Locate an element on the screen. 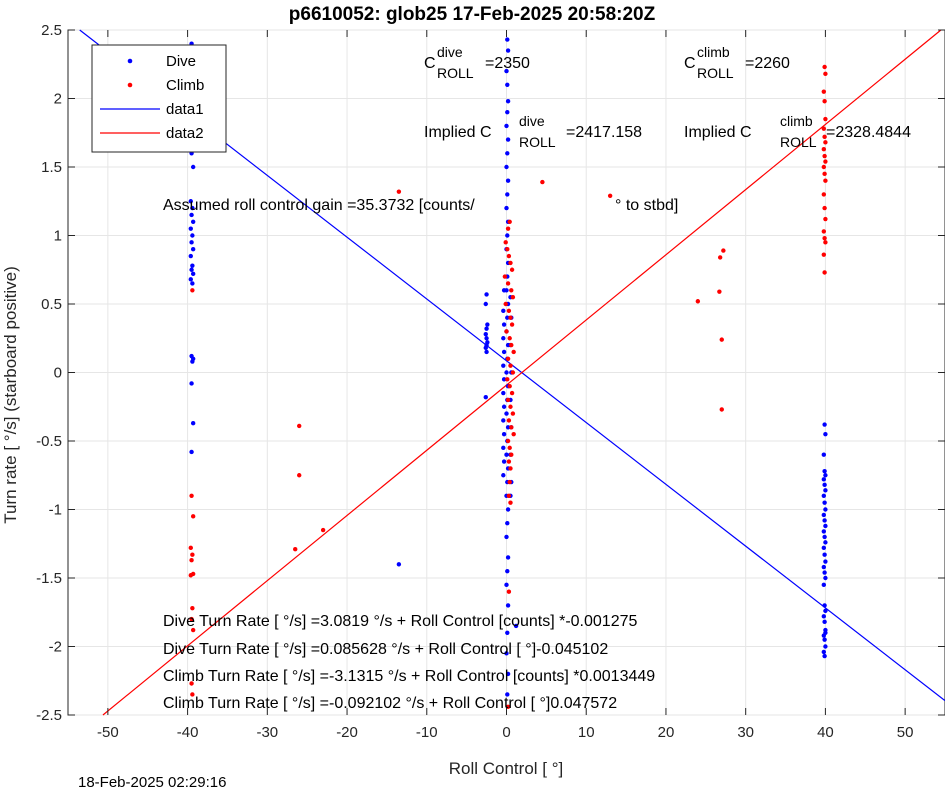 Image resolution: width=945 pixels, height=792 pixels. implied-c-climb-value: =2328.4844 is located at coordinates (868, 132).